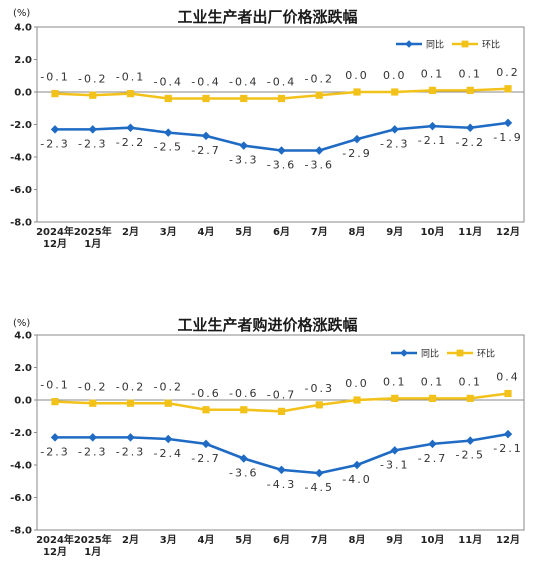  I want to click on data-label: -2.1, so click(507, 448).